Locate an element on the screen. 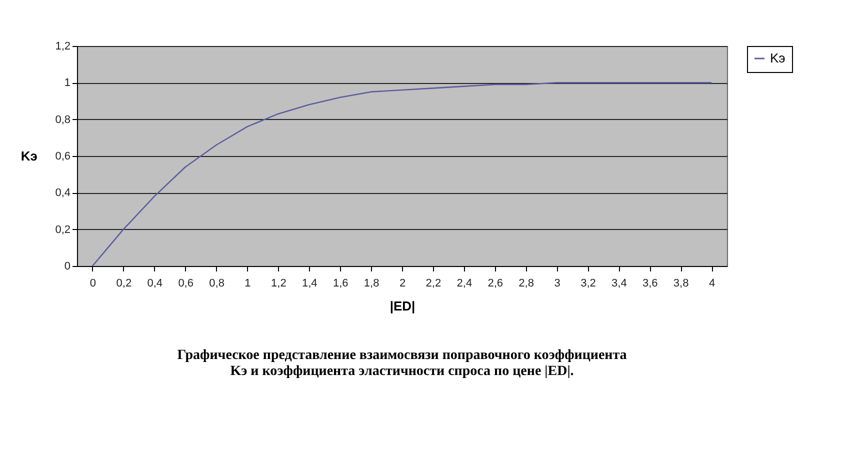  x-tick-label: 3,6 is located at coordinates (650, 284).